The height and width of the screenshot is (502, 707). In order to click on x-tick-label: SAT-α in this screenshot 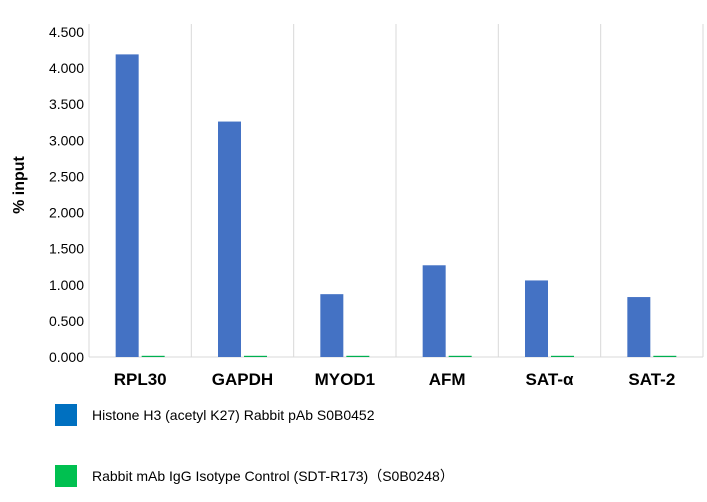, I will do `click(550, 379)`.